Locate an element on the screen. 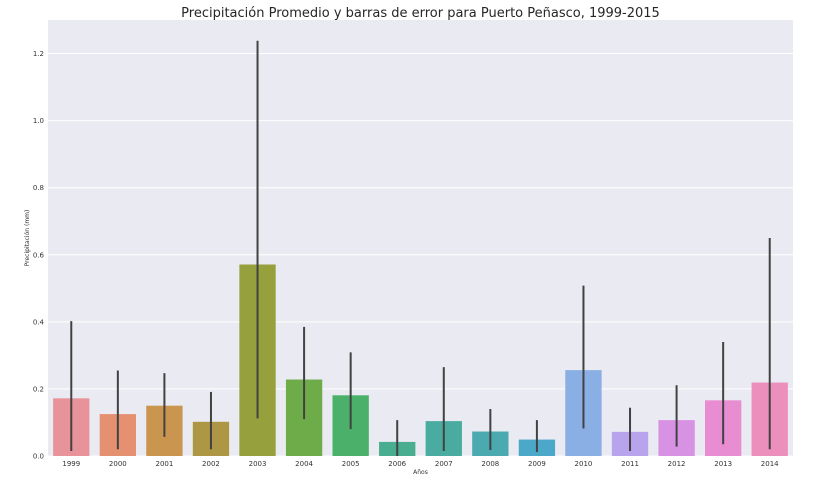  x-tick-label: 2014 is located at coordinates (770, 464).